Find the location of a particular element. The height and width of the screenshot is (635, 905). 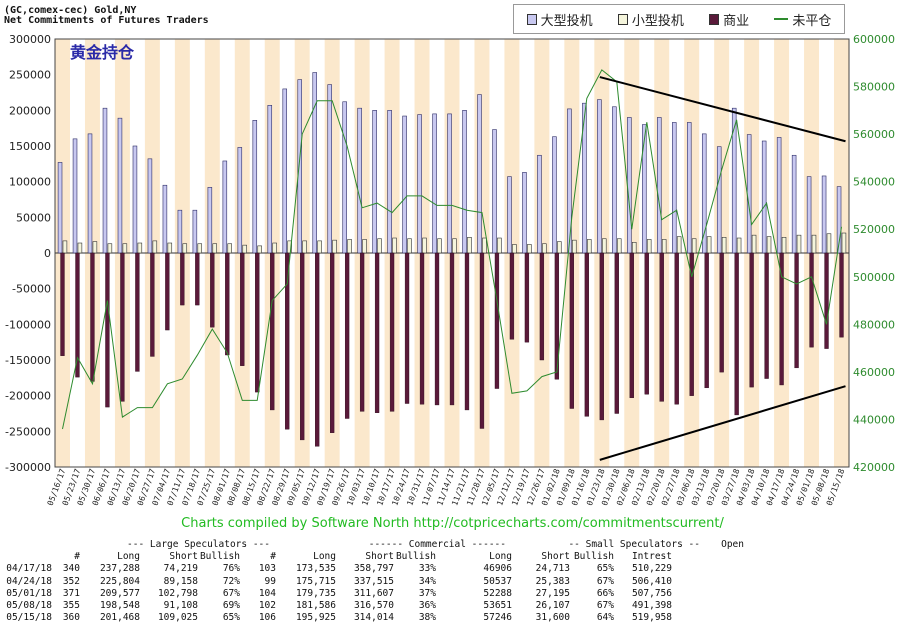

table-cell: 67% is located at coordinates (605, 606).